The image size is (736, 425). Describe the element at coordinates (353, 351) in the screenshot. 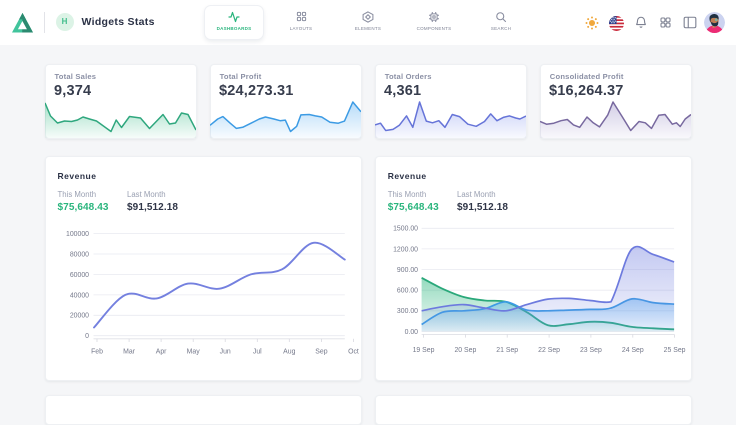

I see `svg-text: Oct` at that location.